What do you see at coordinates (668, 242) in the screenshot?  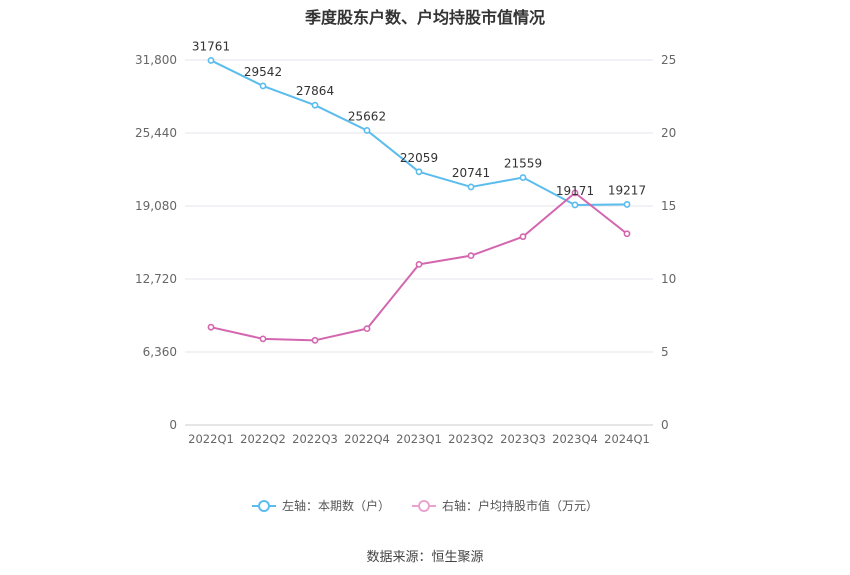 I see `right-axis-ticks: 0 5 10 15 20 25` at bounding box center [668, 242].